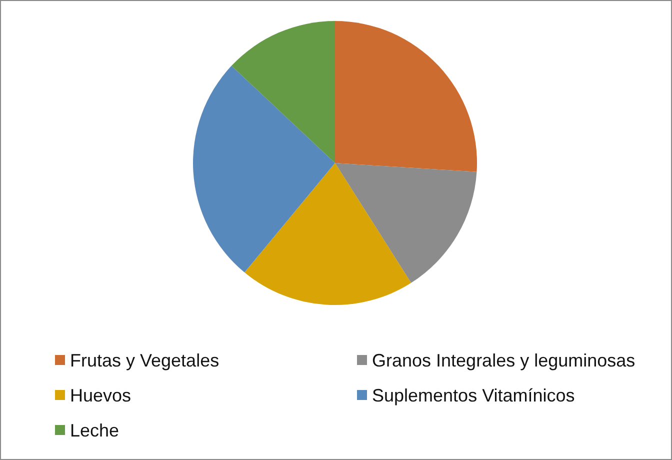 The width and height of the screenshot is (672, 460). Describe the element at coordinates (473, 395) in the screenshot. I see `legend-label: Suplementos Vitamínicos` at that location.